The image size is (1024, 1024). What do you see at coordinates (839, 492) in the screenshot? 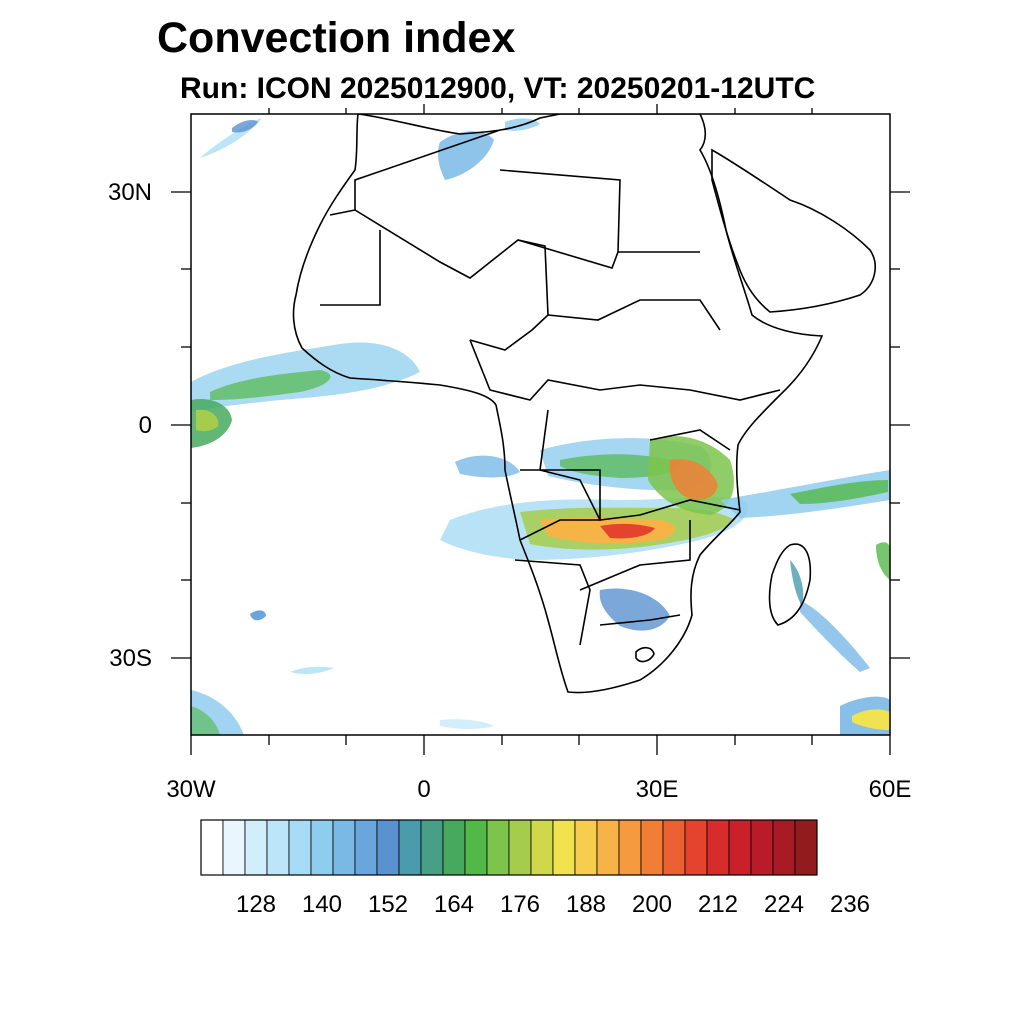
I see `indian-ocean-core` at bounding box center [839, 492].